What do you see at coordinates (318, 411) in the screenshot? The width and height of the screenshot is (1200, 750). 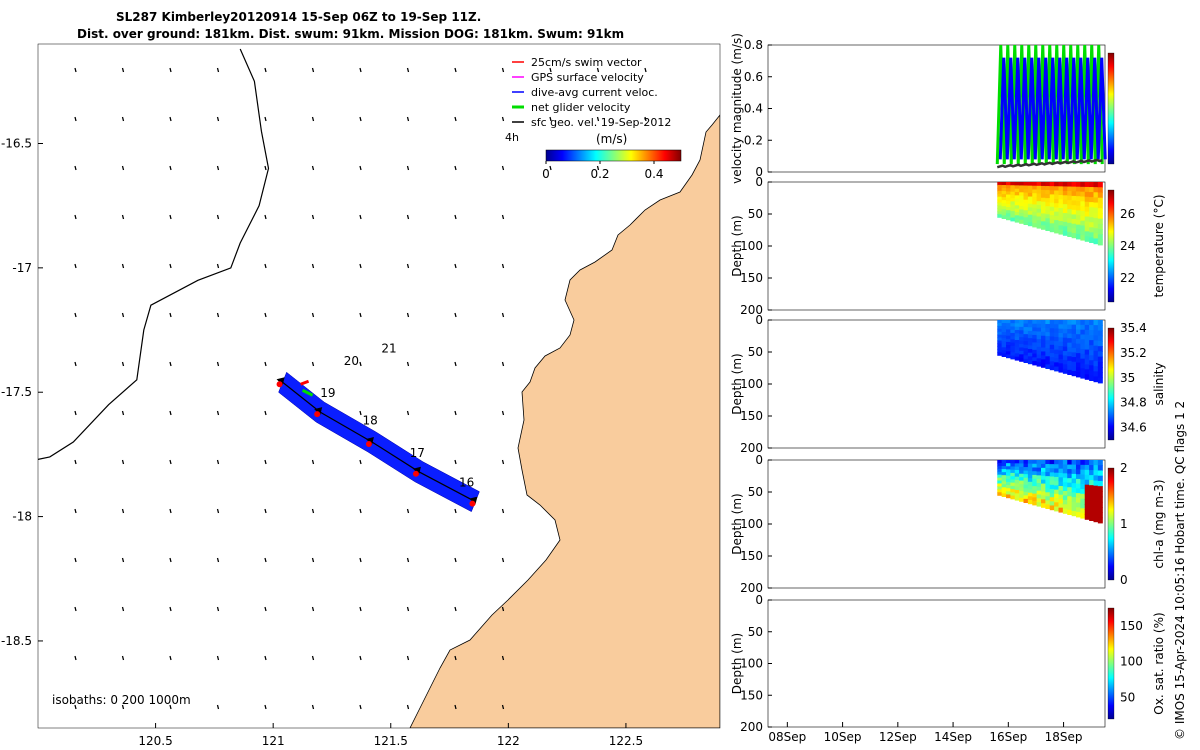 I see `dive-arrow` at bounding box center [318, 411].